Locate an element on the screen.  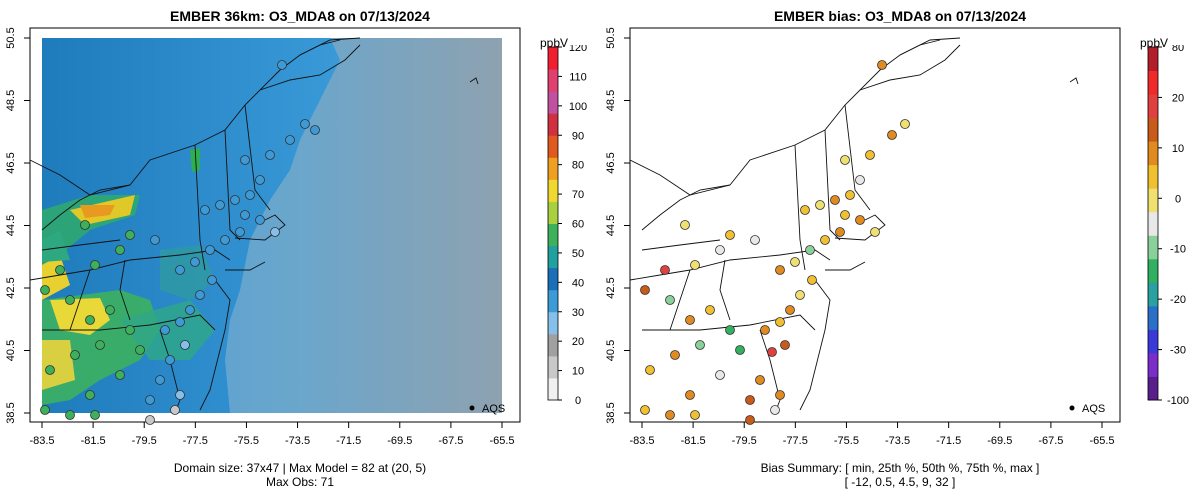
colorbar-tick-label: 80 is located at coordinates (578, 166).